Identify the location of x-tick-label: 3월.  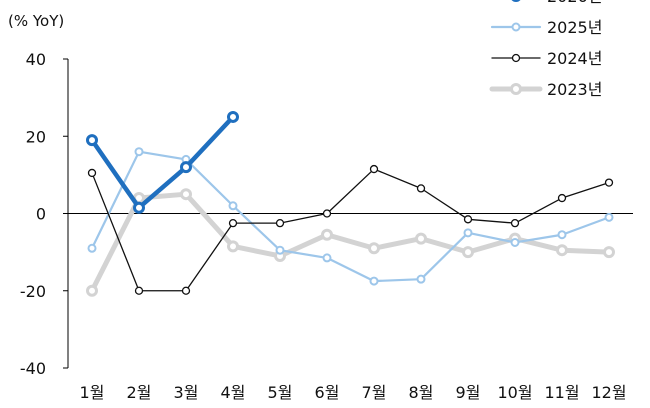
(186, 392).